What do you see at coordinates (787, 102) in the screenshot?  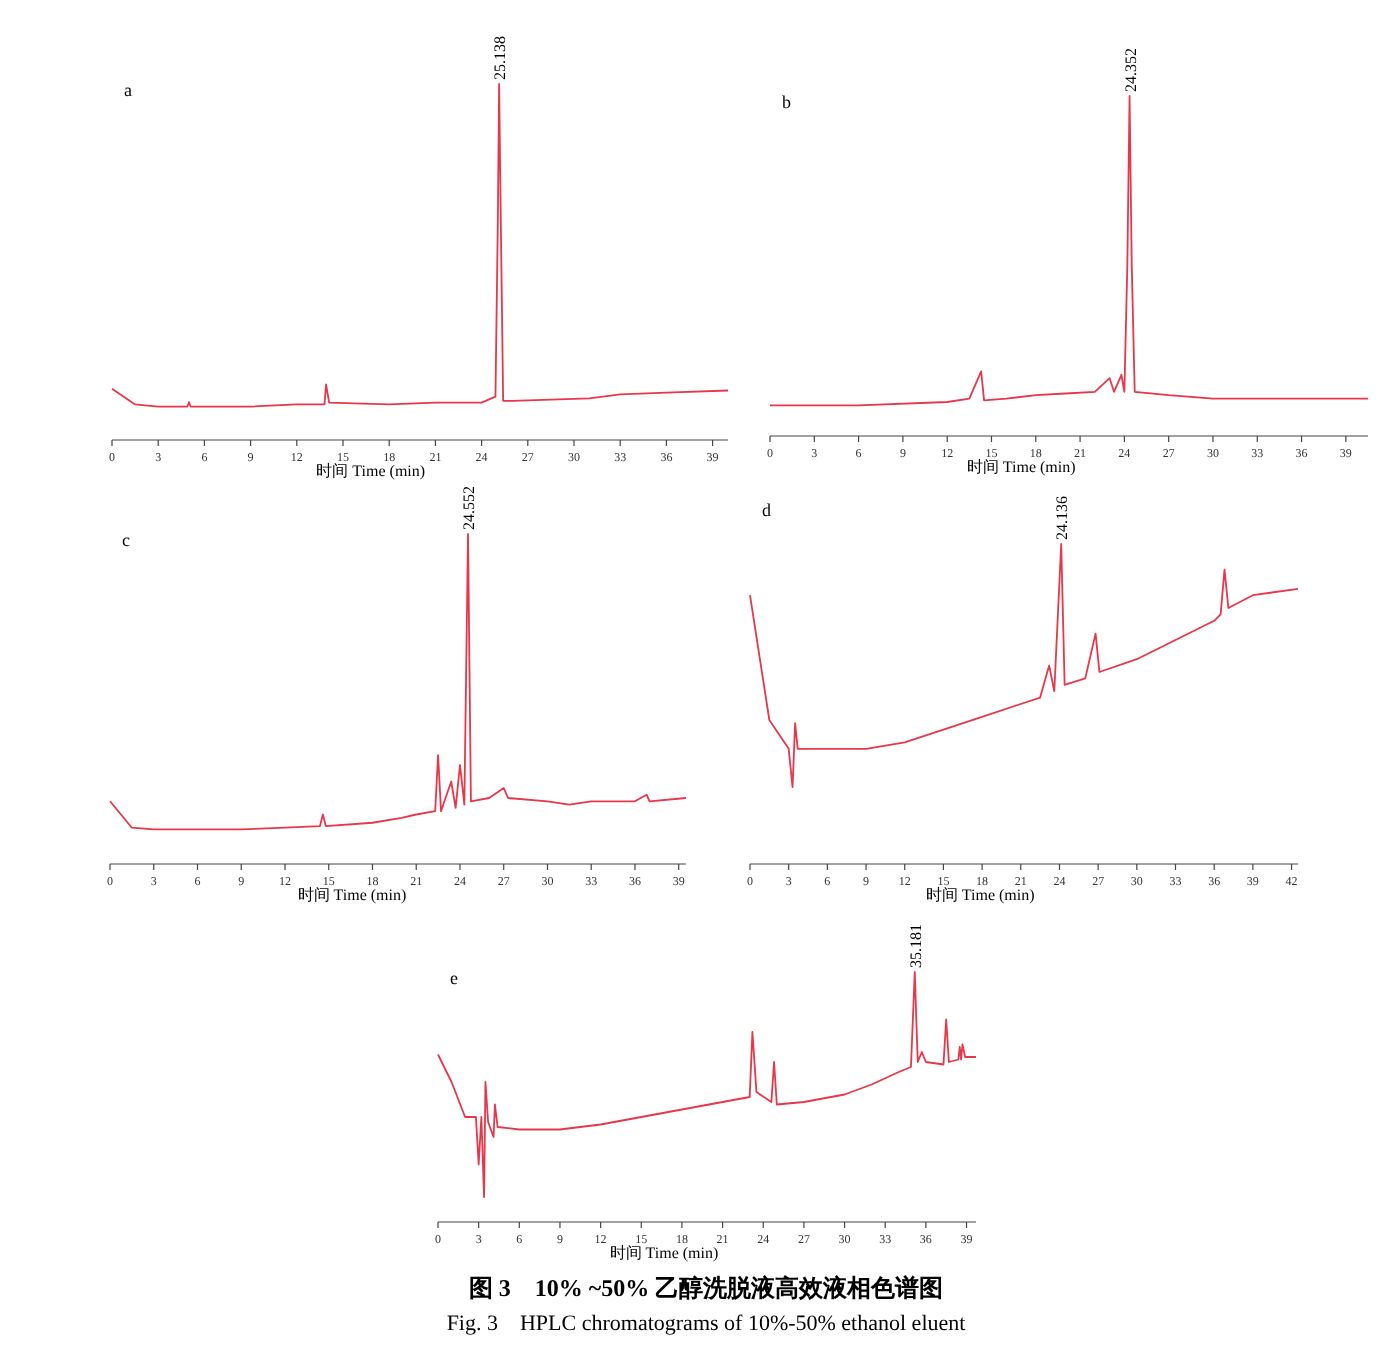 I see `chart-title: b` at bounding box center [787, 102].